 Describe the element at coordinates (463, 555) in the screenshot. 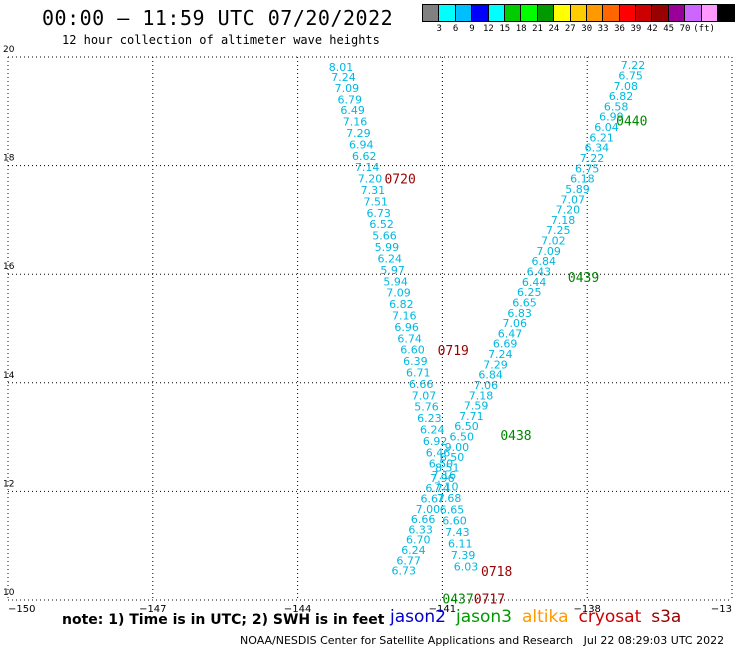

I see `wave-height-point: 7.39` at that location.